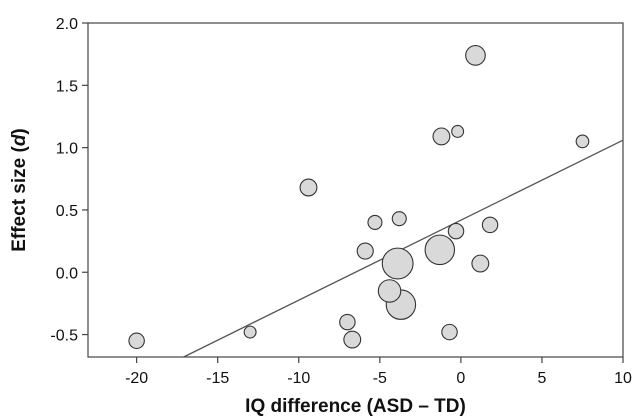 Image resolution: width=633 pixels, height=419 pixels. I want to click on x-tick-label: -10, so click(298, 378).